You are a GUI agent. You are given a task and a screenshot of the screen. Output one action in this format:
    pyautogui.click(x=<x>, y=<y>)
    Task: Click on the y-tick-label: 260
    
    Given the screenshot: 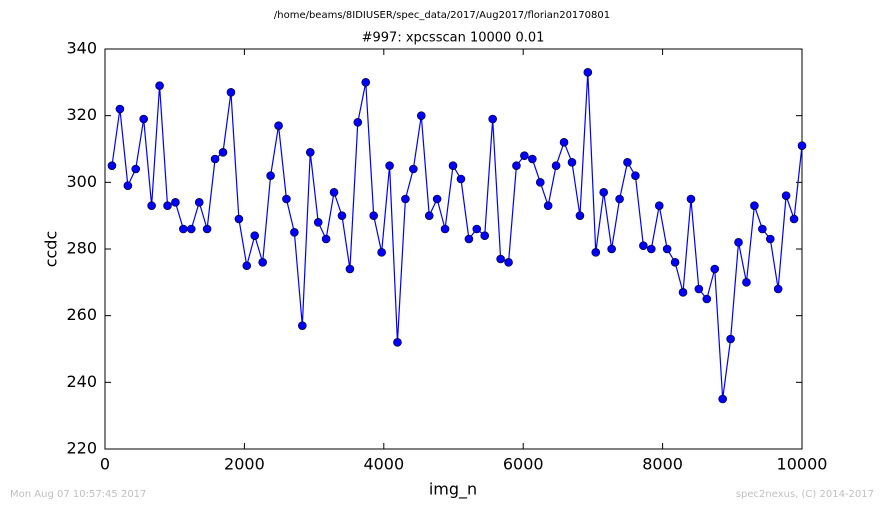 What is the action you would take?
    pyautogui.click(x=81, y=314)
    